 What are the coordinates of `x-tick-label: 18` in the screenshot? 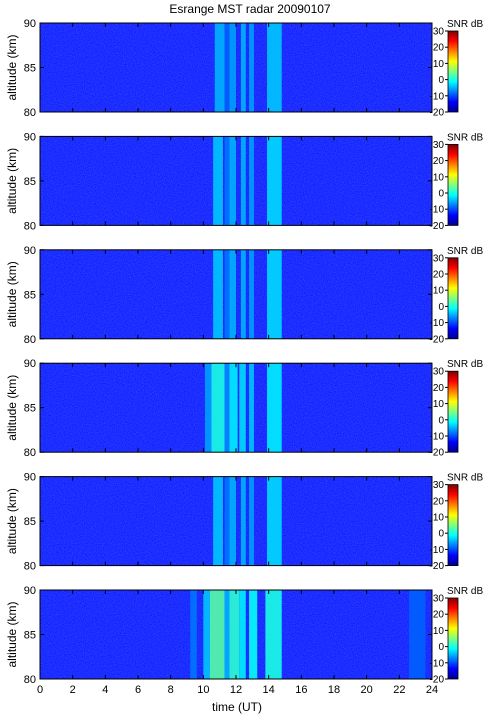 It's located at (334, 690).